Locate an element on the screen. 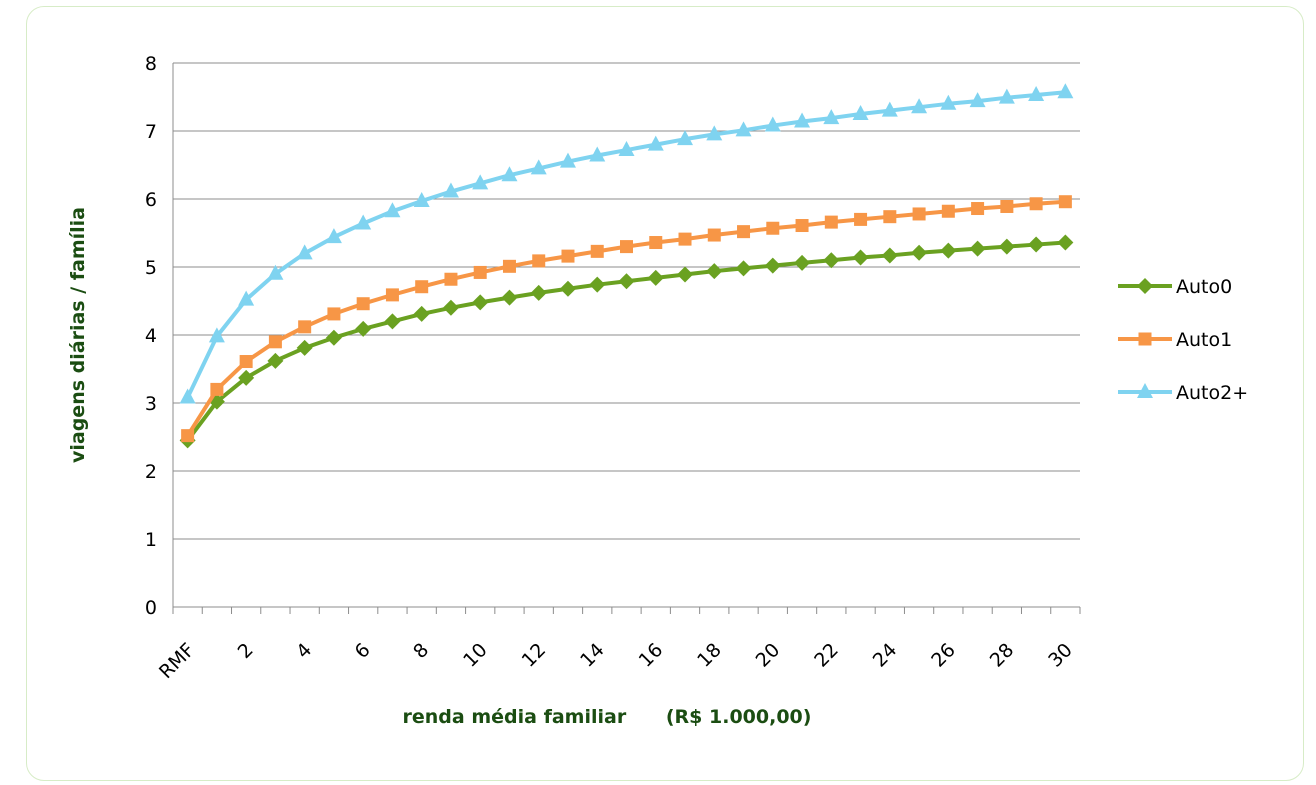 This screenshot has width=1316, height=785. y-tick-label: 8 is located at coordinates (151, 64).